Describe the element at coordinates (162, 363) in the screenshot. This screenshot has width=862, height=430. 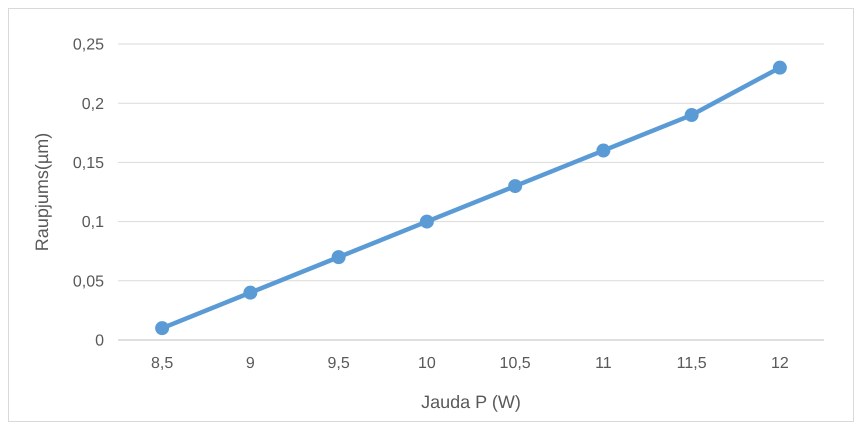
I see `x-tick-label: 8,5` at that location.